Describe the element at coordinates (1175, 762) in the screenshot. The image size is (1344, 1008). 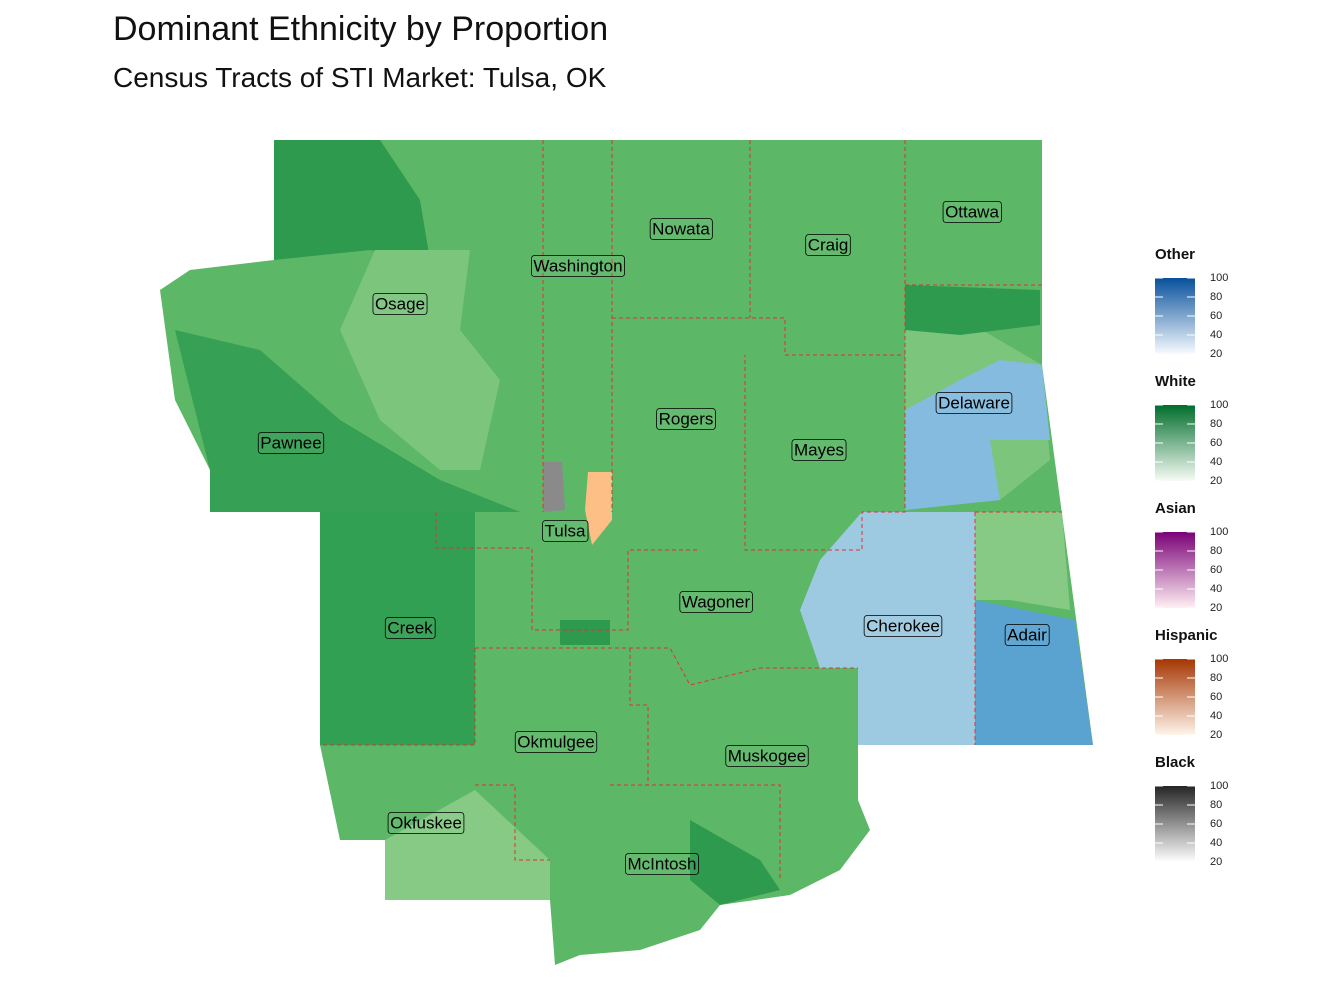
I see `legend-title: Black` at that location.